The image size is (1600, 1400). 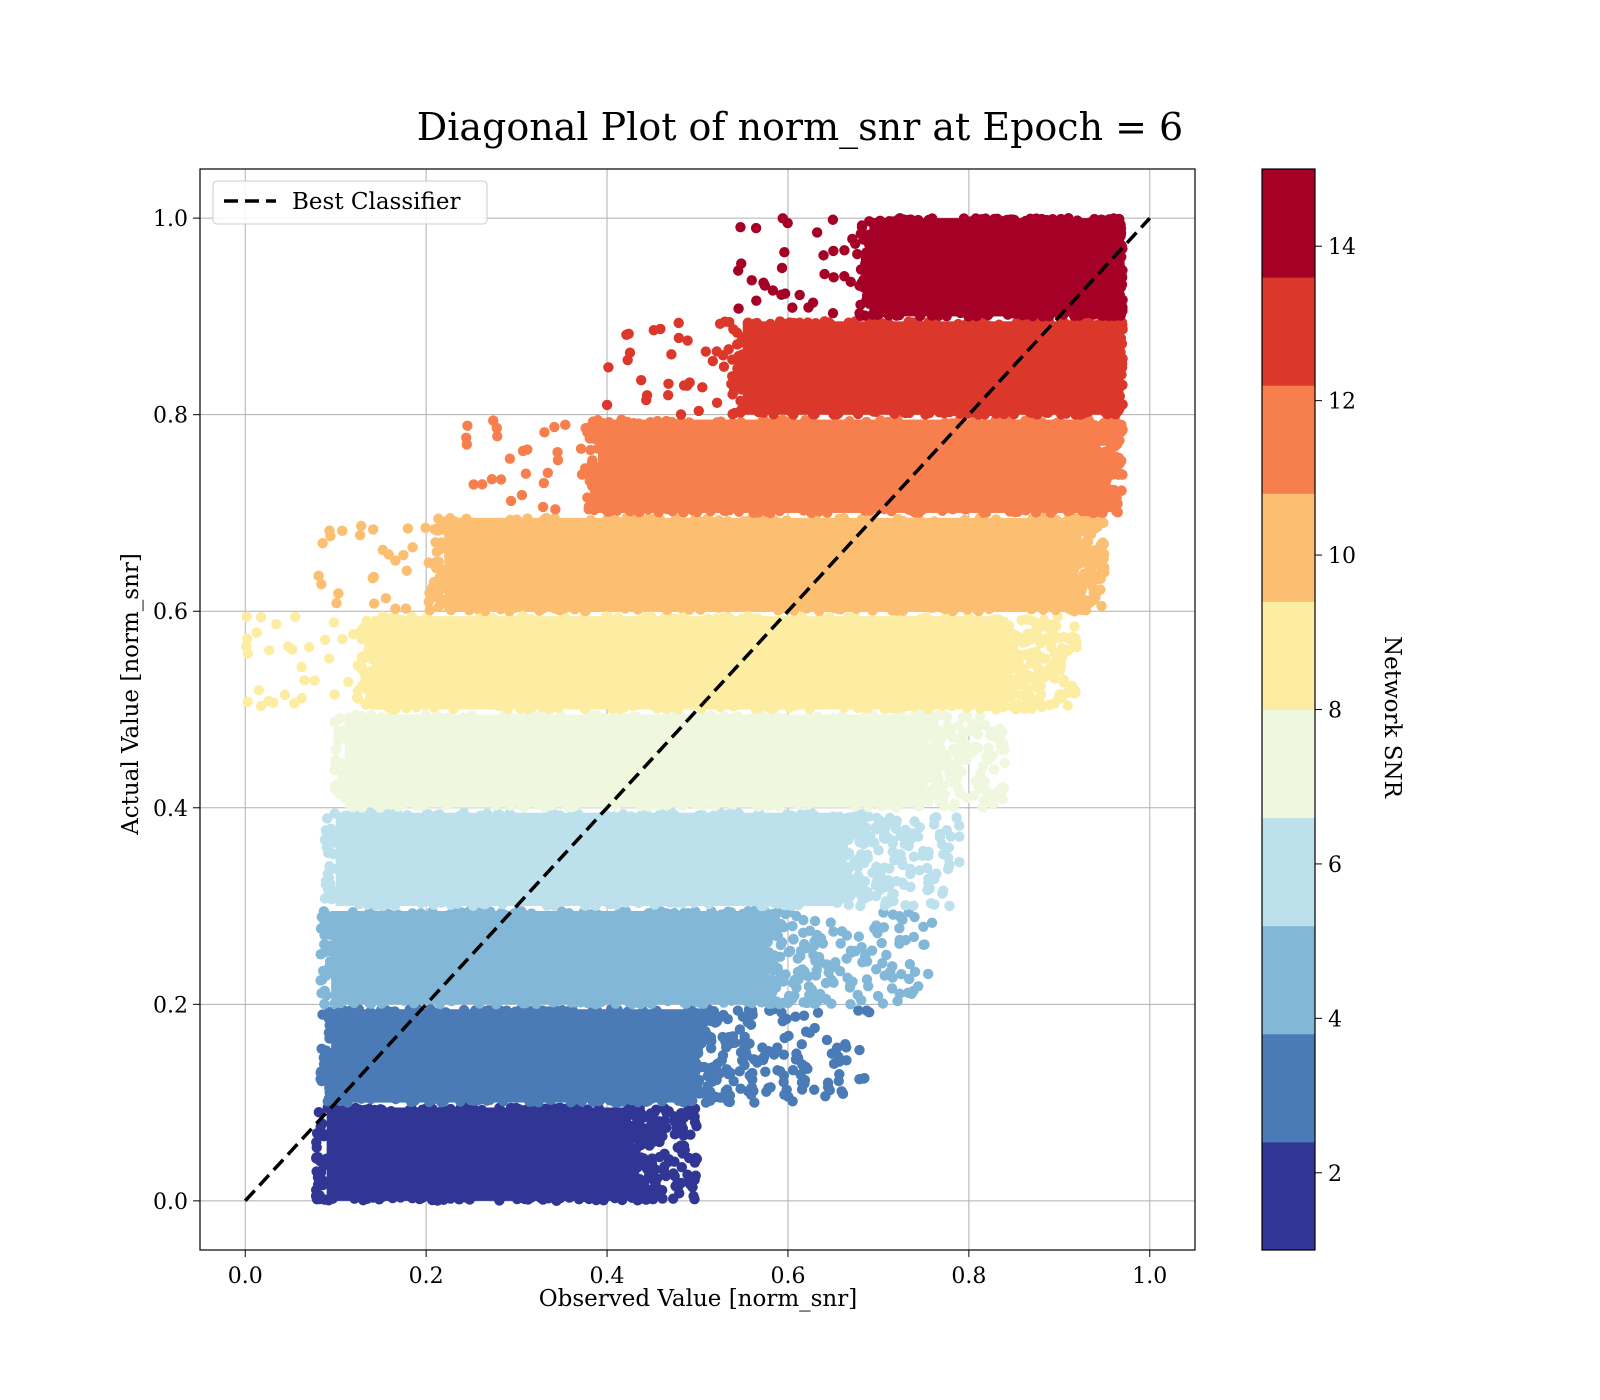 I want to click on colorbar-tick-label: 8, so click(x=1335, y=711).